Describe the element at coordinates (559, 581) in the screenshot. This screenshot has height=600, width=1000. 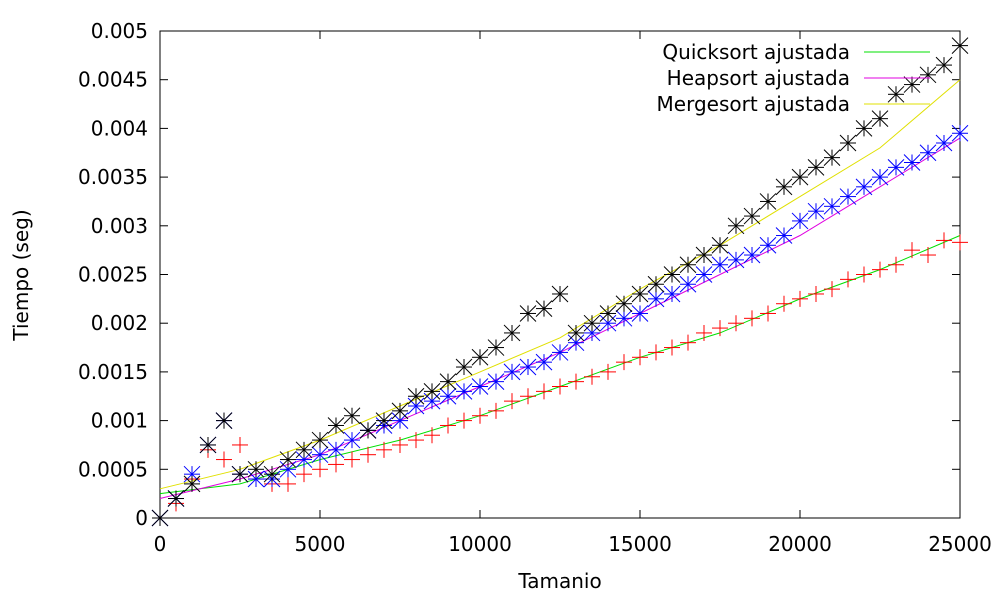
I see `x-axis-title: Tamanio` at that location.